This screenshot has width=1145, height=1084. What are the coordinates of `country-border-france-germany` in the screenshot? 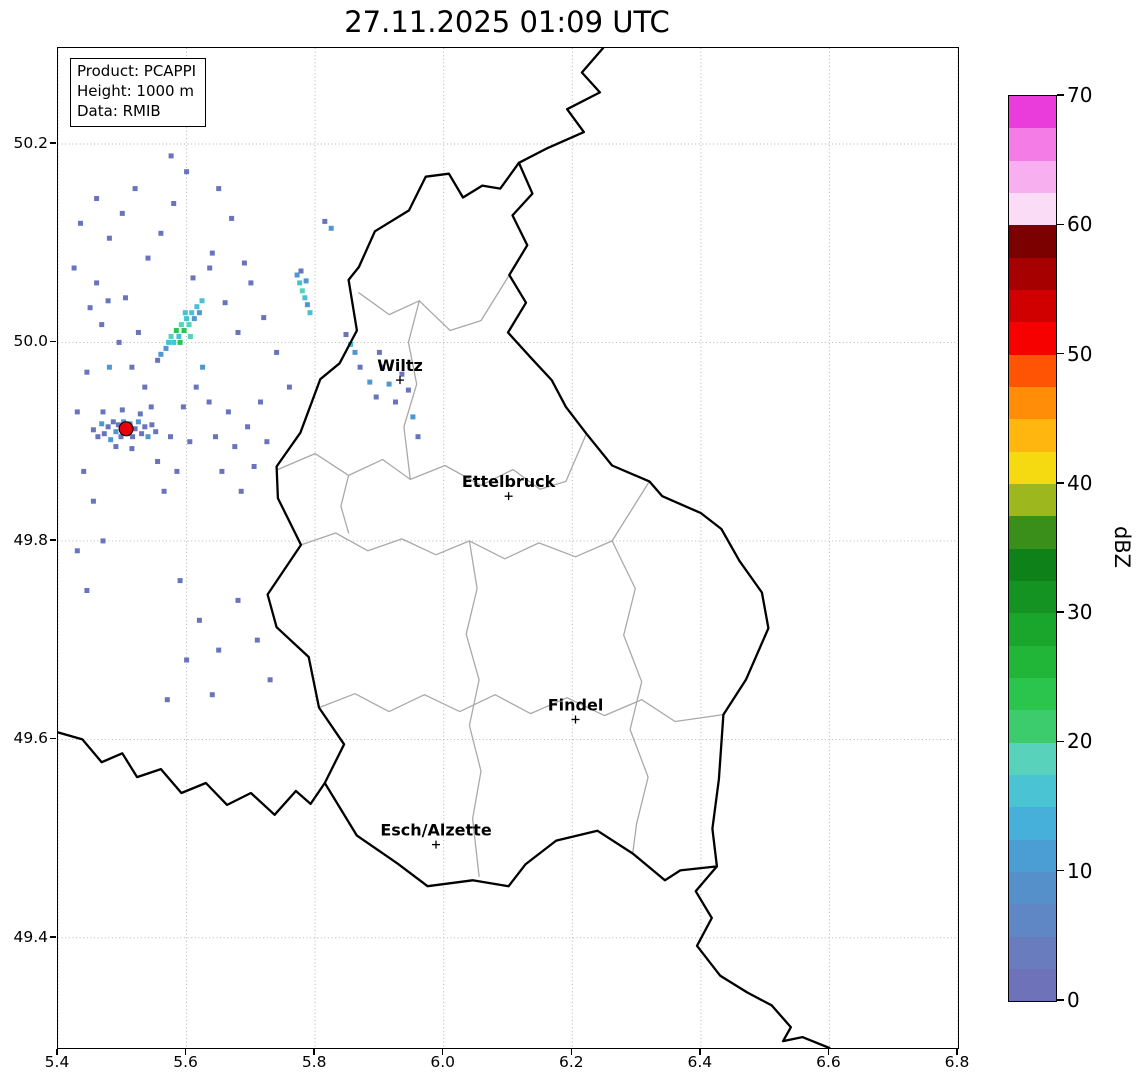 It's located at (762, 956).